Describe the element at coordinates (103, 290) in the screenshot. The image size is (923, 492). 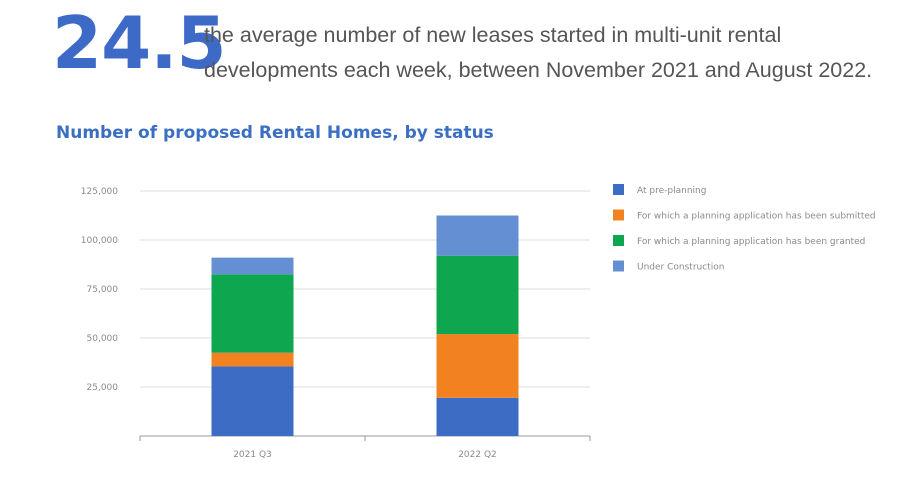
I see `y-tick-label: 75,000` at that location.